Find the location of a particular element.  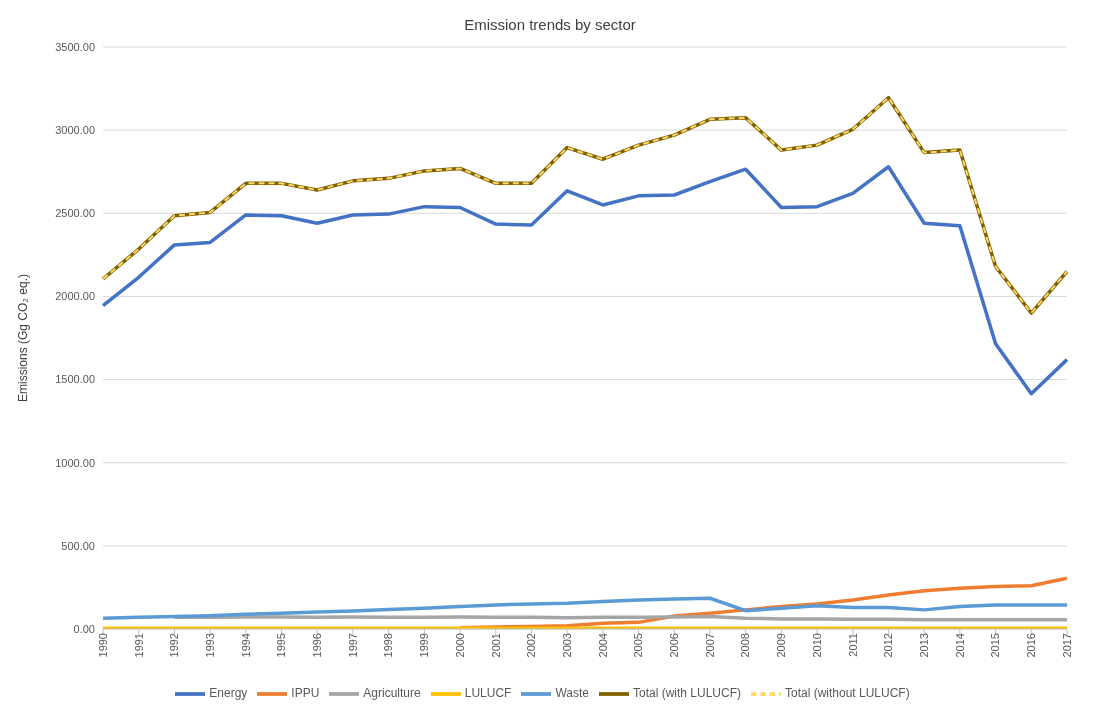

x-tick-label: 1997 is located at coordinates (352, 645).